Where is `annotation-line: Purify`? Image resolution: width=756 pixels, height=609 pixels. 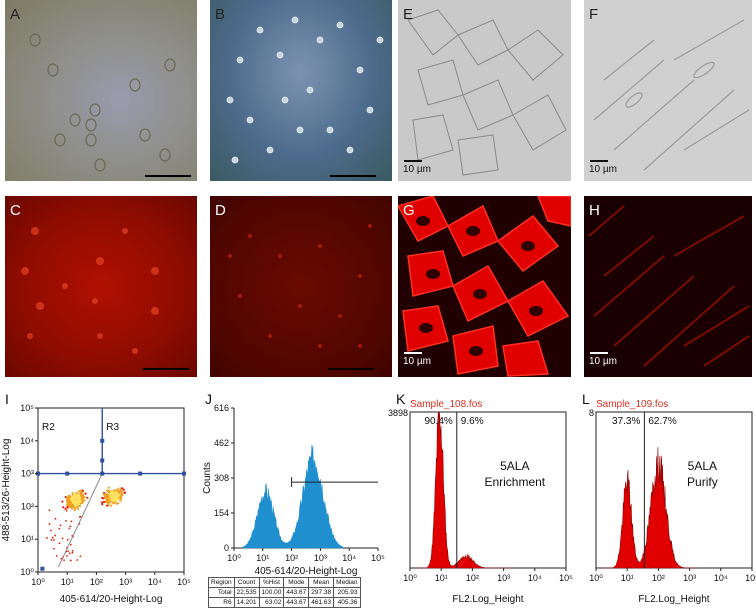 annotation-line: Purify is located at coordinates (702, 482).